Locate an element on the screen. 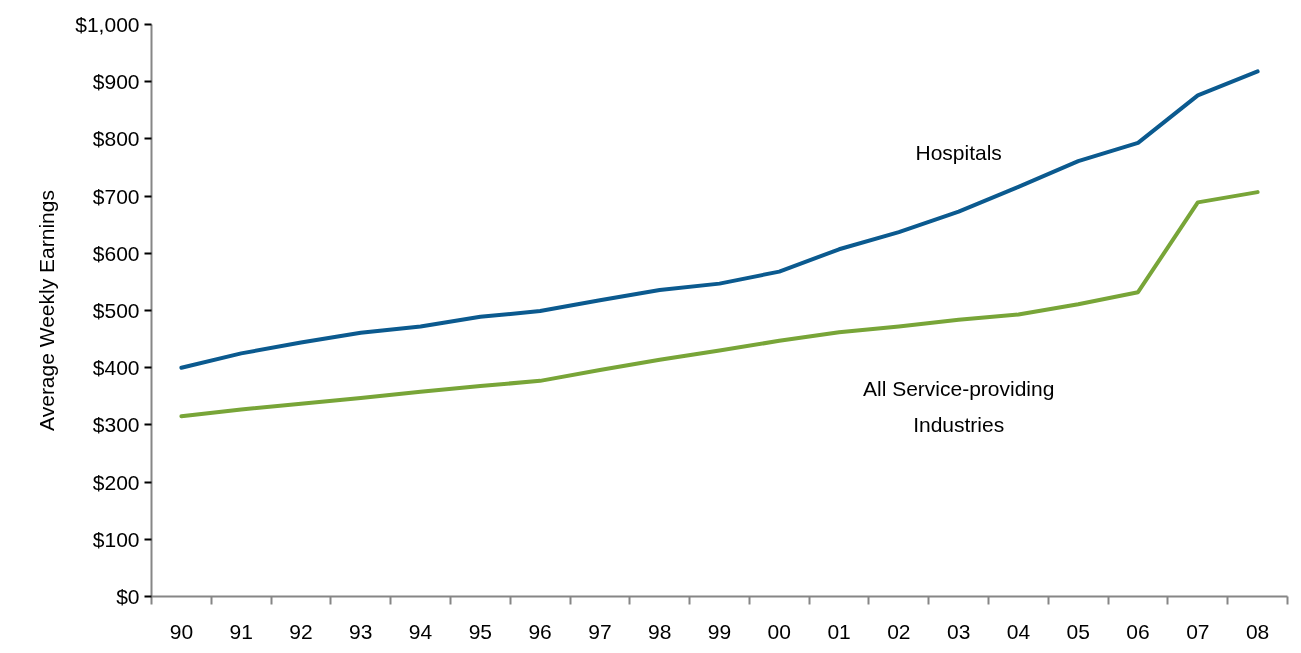 The image size is (1301, 653). y-tick-label: $800 is located at coordinates (116, 139).